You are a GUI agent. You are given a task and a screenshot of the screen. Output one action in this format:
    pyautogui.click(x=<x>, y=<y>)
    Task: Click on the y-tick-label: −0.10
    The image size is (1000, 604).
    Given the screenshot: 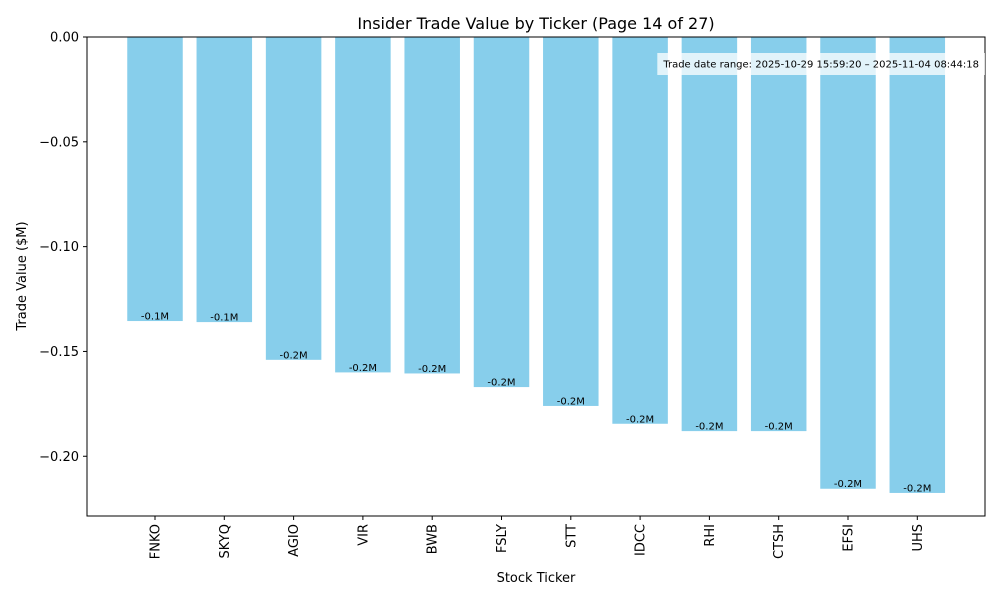 What is the action you would take?
    pyautogui.click(x=59, y=247)
    